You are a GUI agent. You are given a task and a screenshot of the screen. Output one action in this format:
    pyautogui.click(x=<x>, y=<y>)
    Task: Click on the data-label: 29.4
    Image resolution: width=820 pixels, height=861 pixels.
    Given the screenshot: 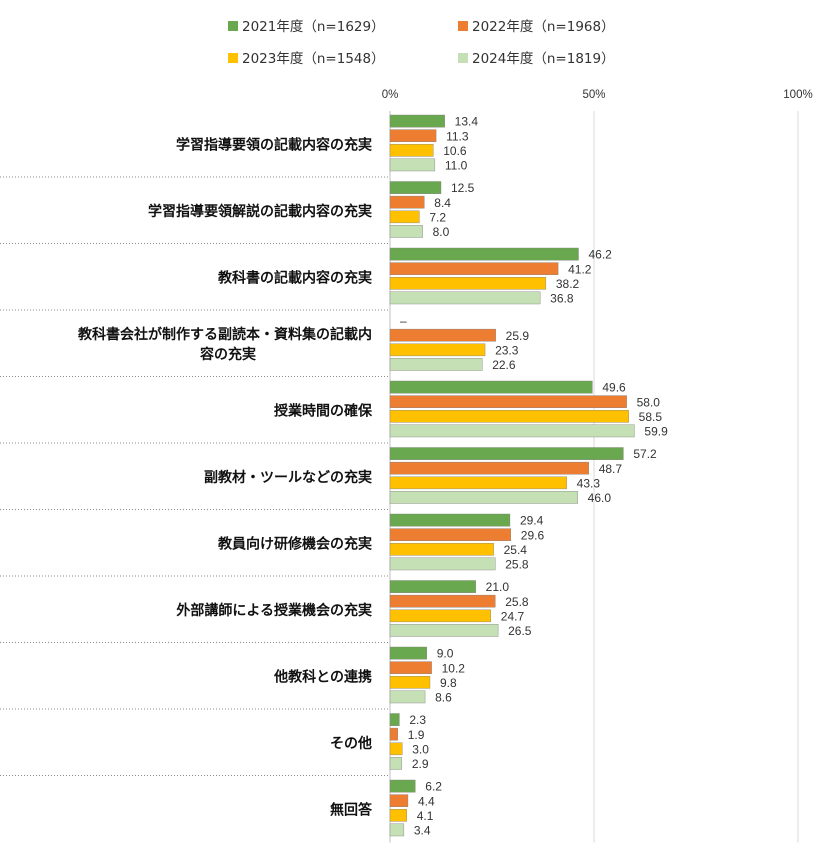 What is the action you would take?
    pyautogui.click(x=532, y=521)
    